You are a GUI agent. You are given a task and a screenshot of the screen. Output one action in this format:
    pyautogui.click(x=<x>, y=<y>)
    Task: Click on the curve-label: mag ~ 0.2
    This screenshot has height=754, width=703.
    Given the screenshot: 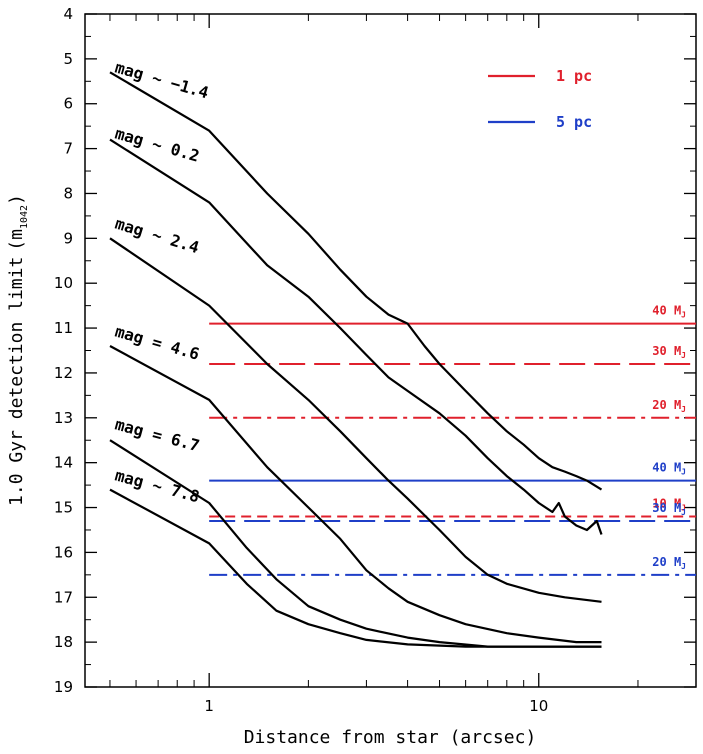 What is the action you would take?
    pyautogui.click(x=157, y=145)
    